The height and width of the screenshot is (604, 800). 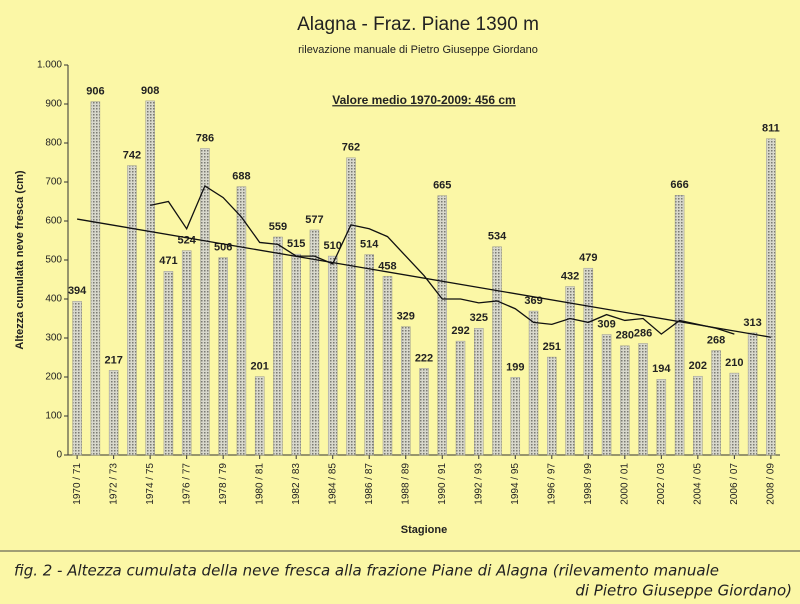 What do you see at coordinates (424, 530) in the screenshot?
I see `x-axis-label: Stagione` at bounding box center [424, 530].